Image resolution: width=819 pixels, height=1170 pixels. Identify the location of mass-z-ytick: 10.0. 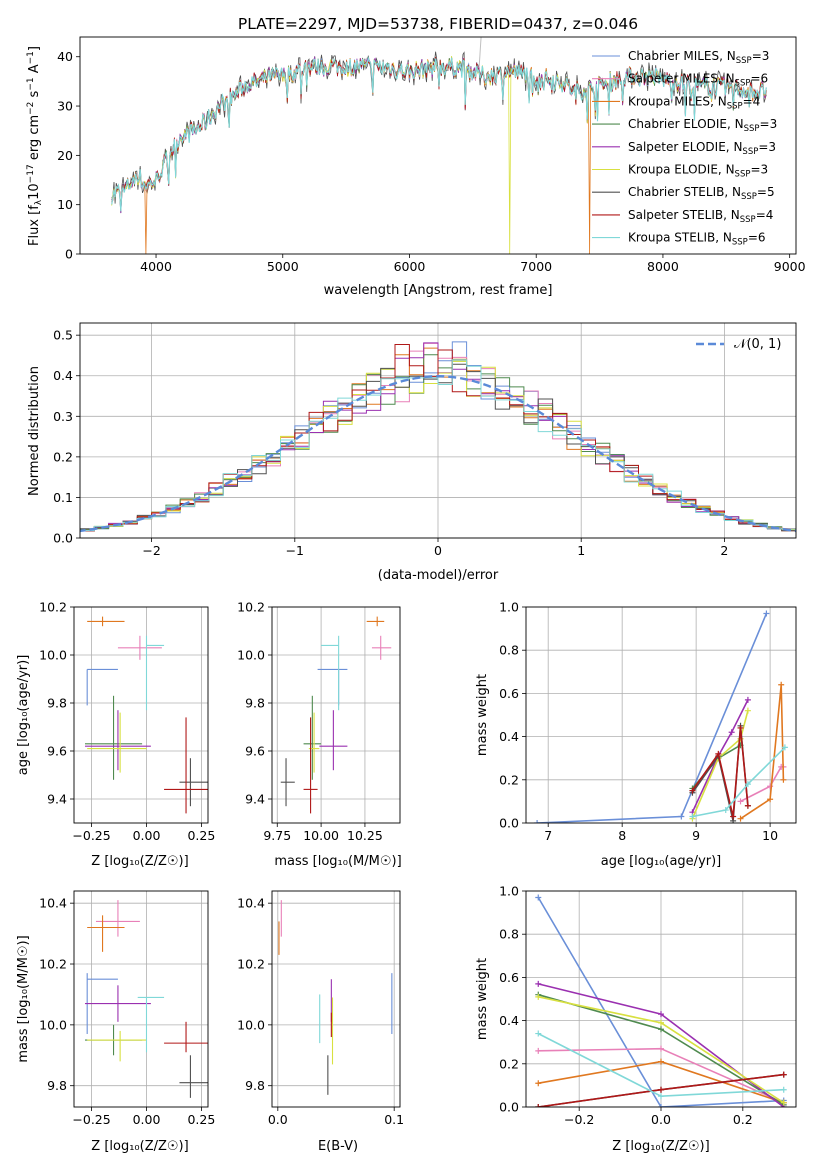
(56, 1024).